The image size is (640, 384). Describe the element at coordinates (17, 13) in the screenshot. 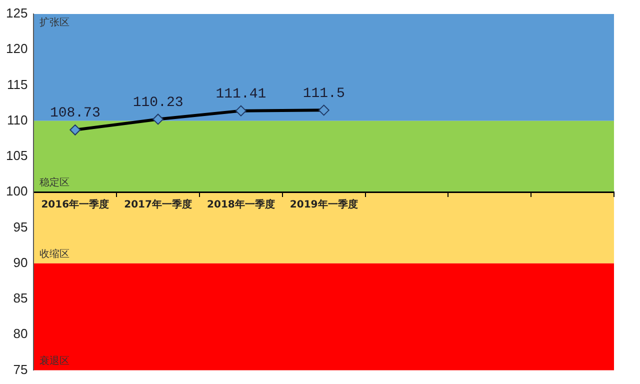

I see `y-tick-label: 125` at that location.